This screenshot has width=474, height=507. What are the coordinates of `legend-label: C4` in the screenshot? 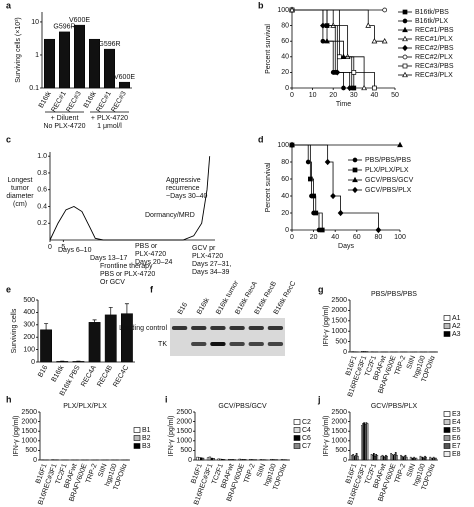 It's located at (306, 430).